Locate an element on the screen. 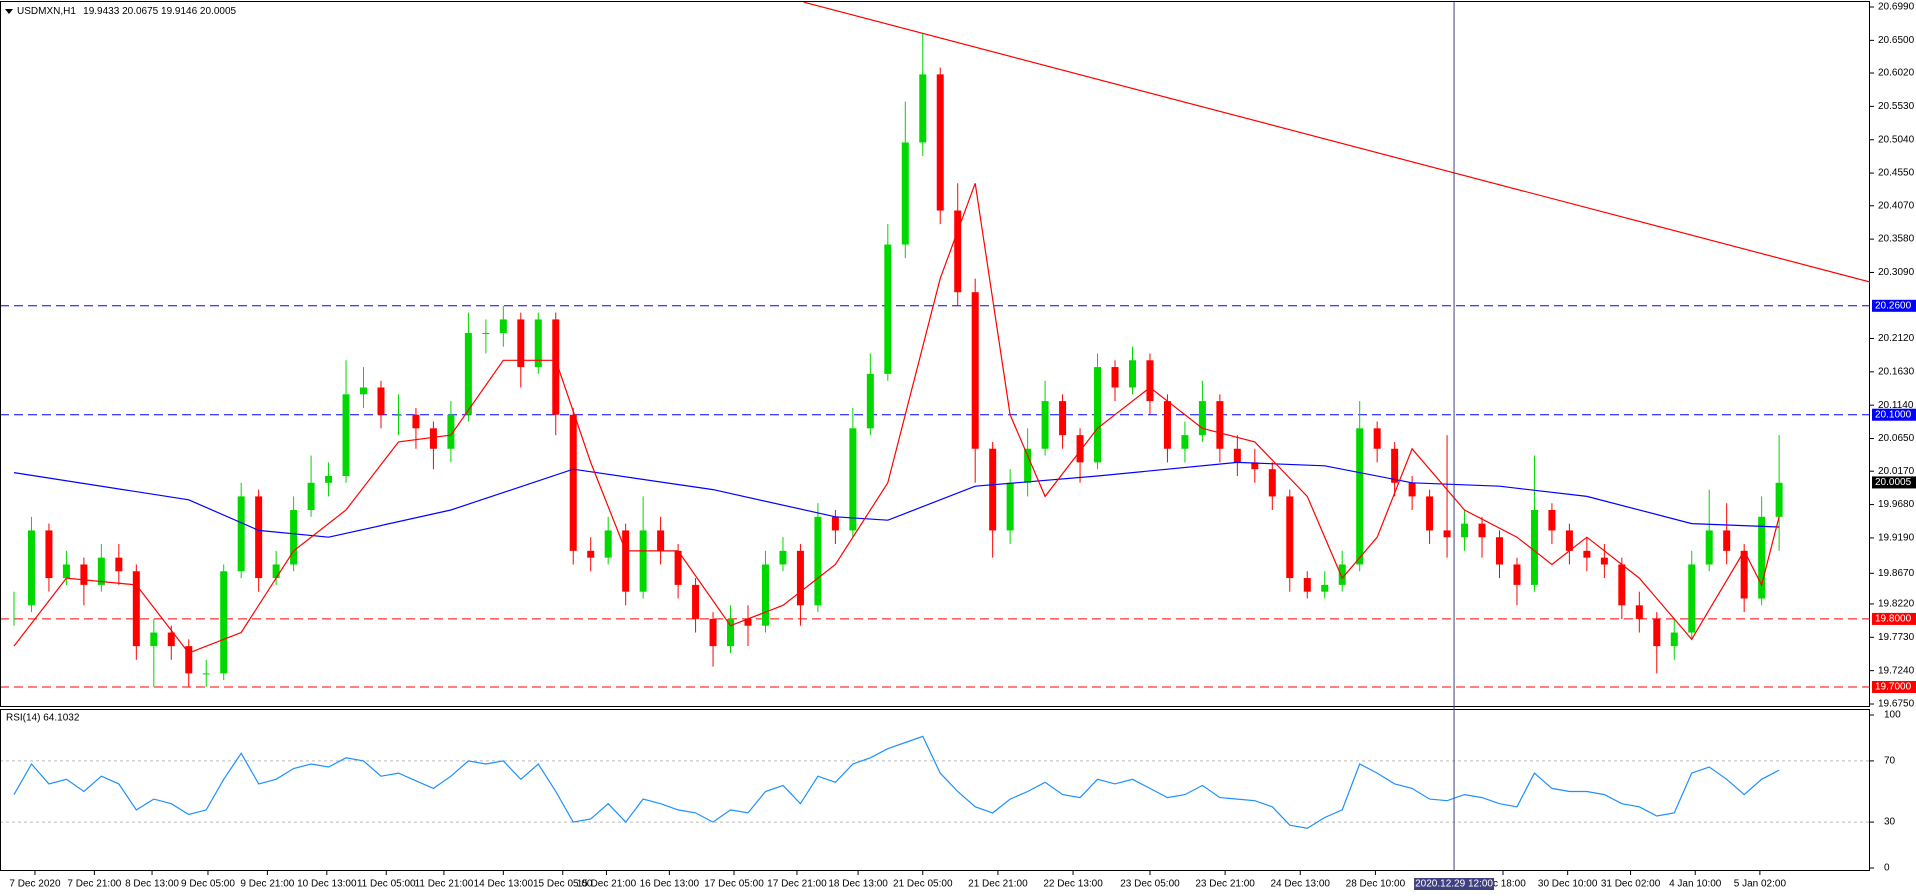 This screenshot has height=896, width=1916. x-tick-label: 16 Dec 13:00 is located at coordinates (670, 884).